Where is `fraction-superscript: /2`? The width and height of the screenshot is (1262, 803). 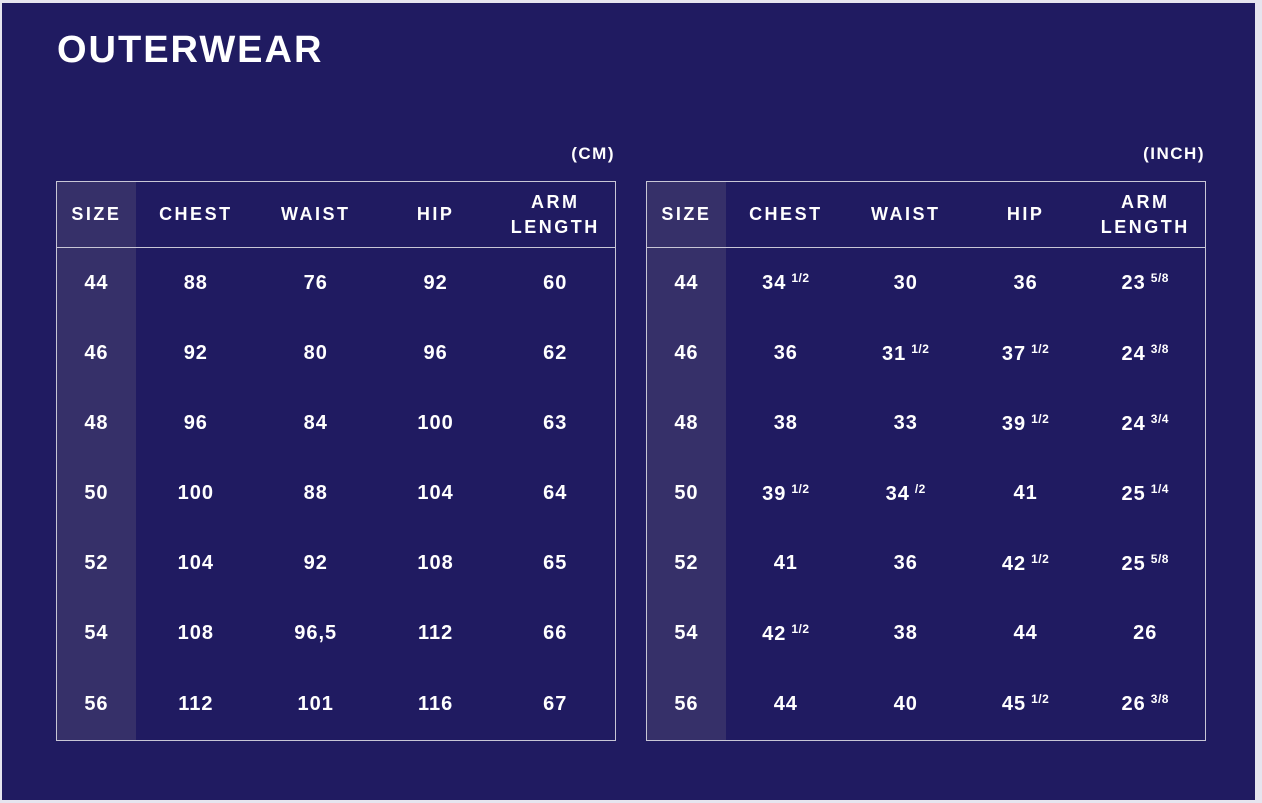
fraction-superscript: /2 is located at coordinates (920, 488).